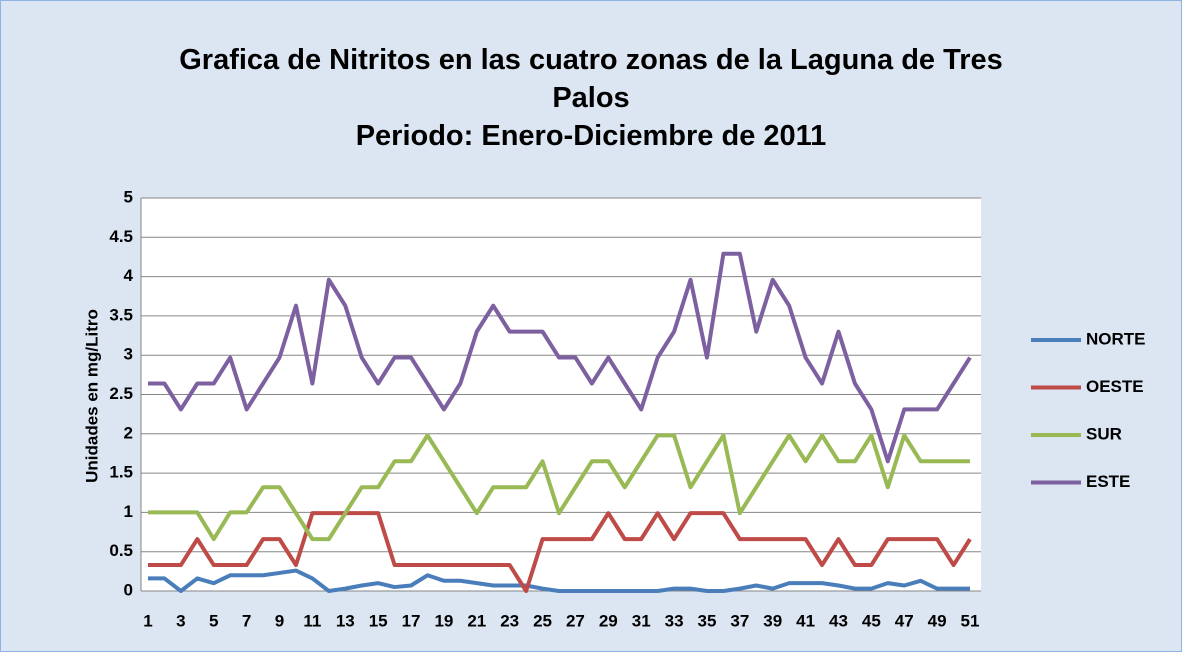  What do you see at coordinates (641, 620) in the screenshot?
I see `x-tick-label: 31` at bounding box center [641, 620].